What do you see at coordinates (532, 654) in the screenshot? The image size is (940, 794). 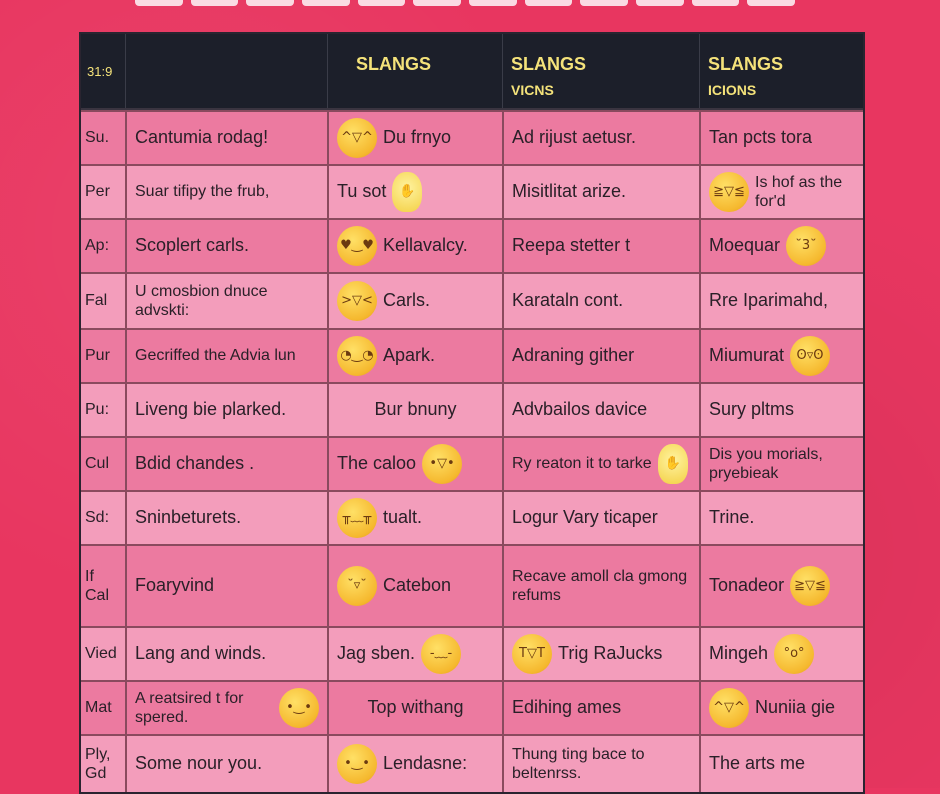 I see `crying-loud-emoji-icon: T▽T` at bounding box center [532, 654].